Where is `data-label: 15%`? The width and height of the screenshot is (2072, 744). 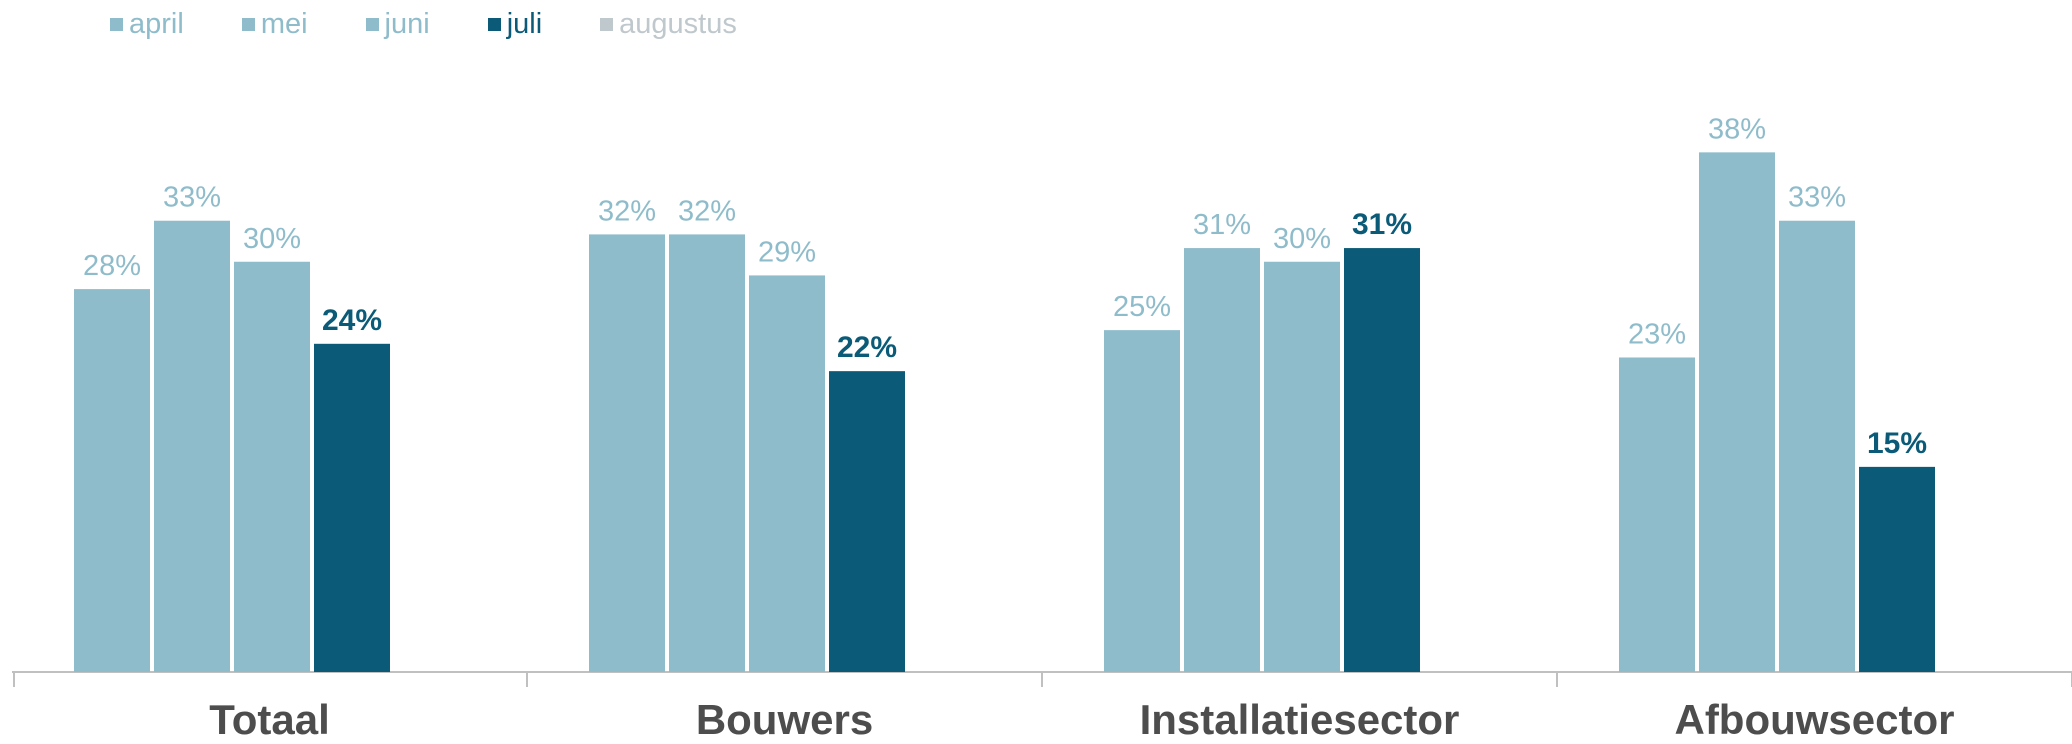
data-label: 15% is located at coordinates (1897, 443).